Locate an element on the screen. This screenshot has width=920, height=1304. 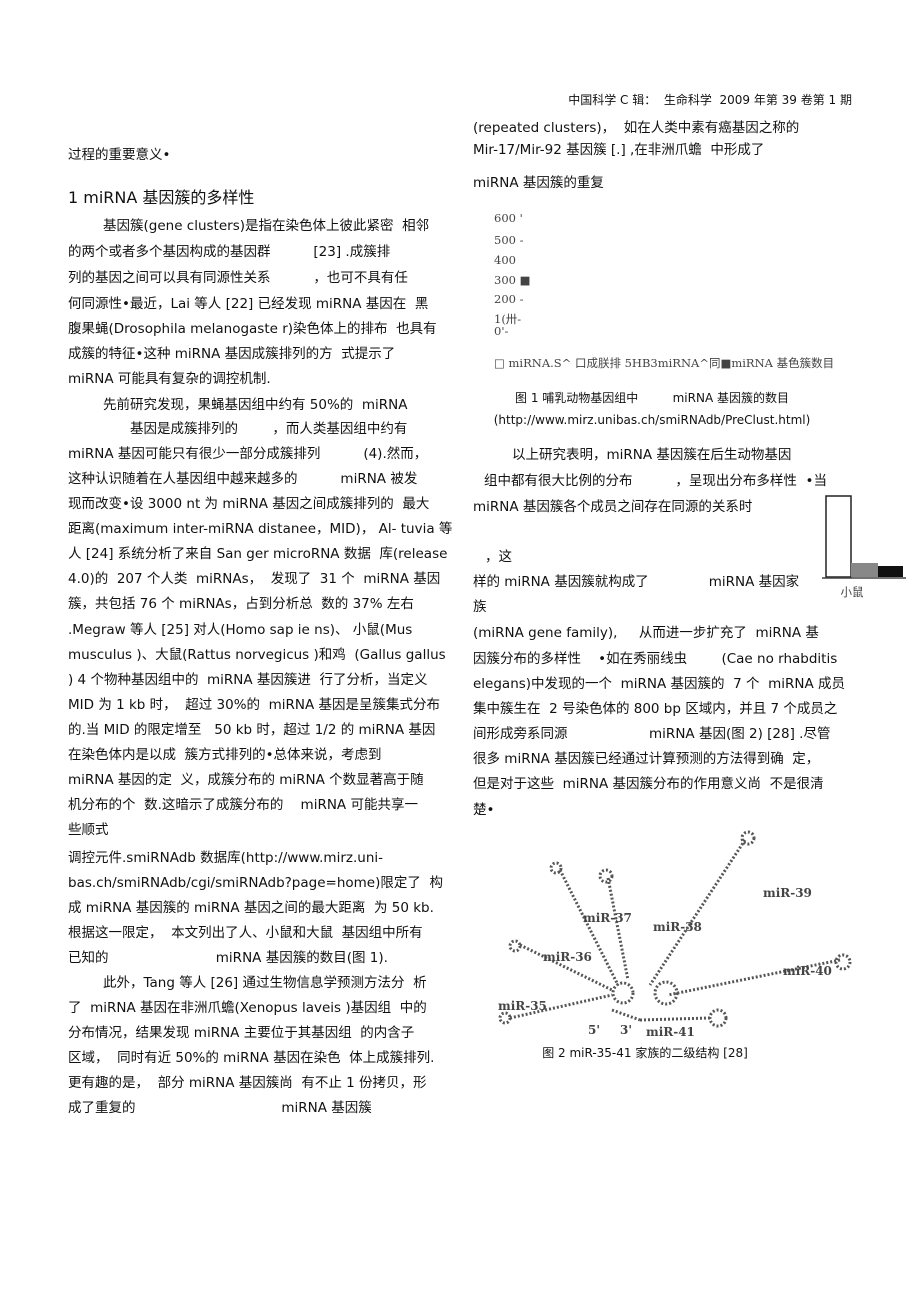
text-line: 先前研究发现，果蝇基因组中约有 50%的 miRNA is located at coordinates (255, 405).